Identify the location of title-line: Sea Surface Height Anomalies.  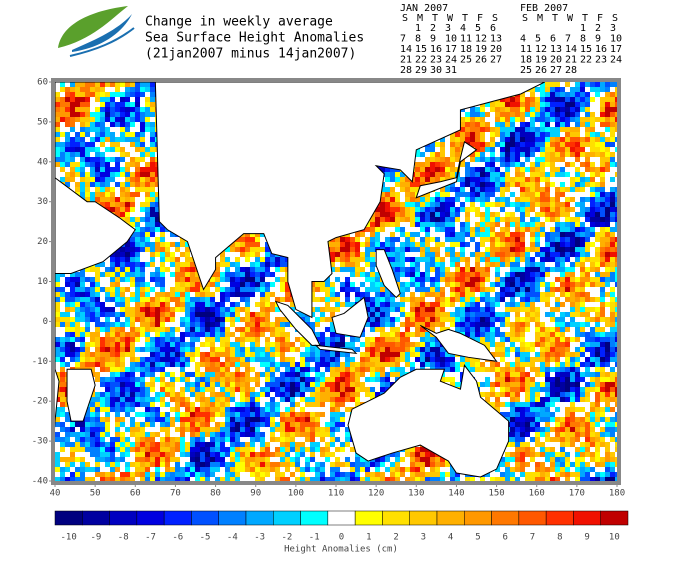
(254, 38).